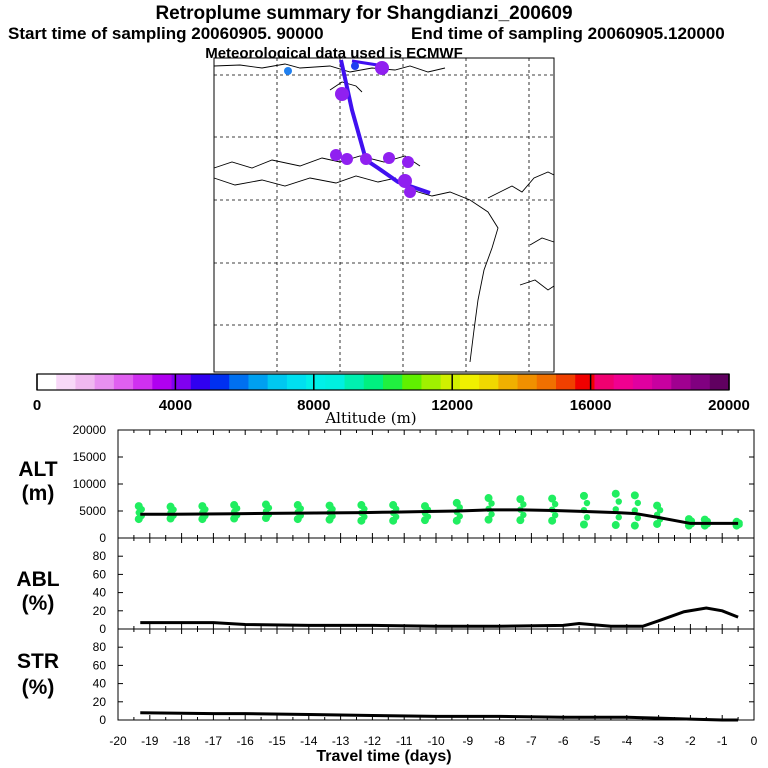 The height and width of the screenshot is (768, 768). What do you see at coordinates (754, 741) in the screenshot?
I see `x-tick-label: 0` at bounding box center [754, 741].